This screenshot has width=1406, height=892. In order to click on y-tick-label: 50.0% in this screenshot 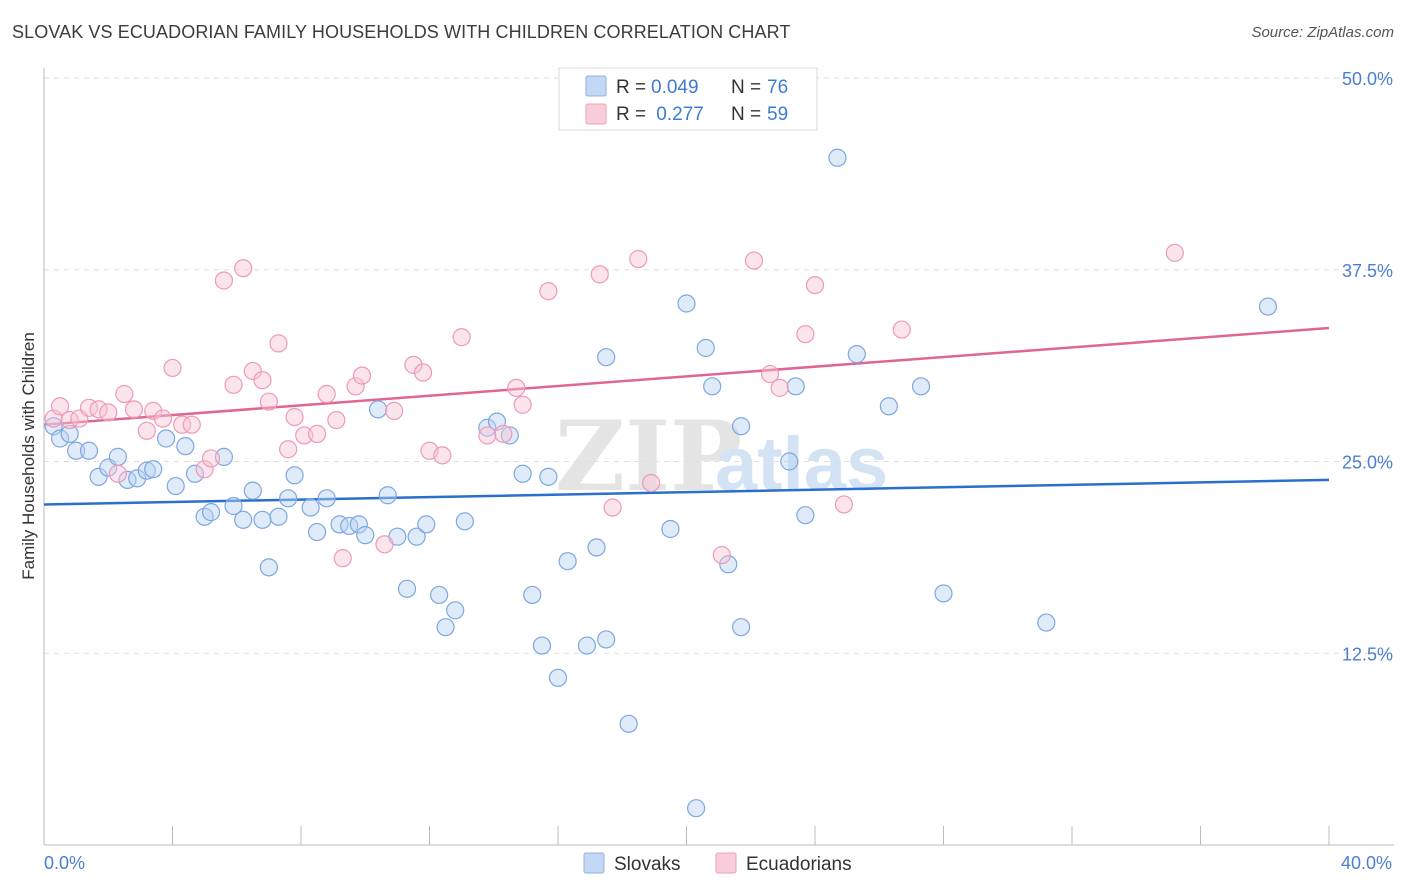, I will do `click(1367, 79)`.